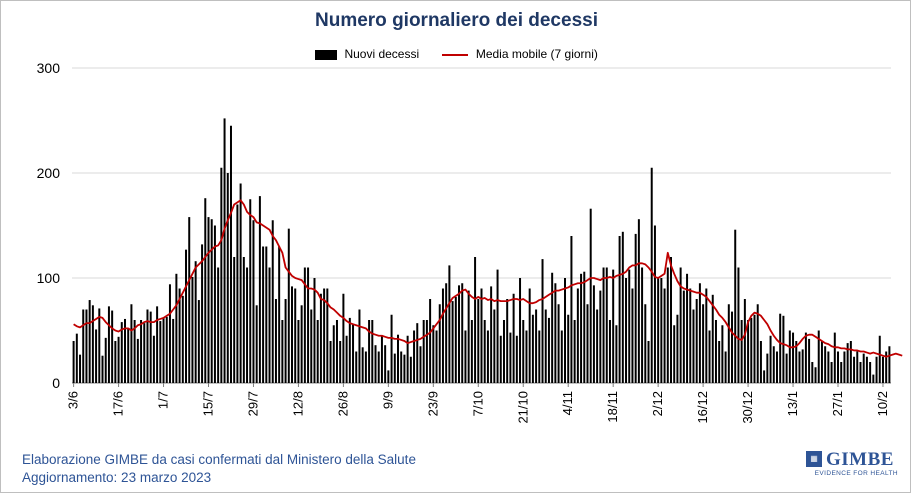 This screenshot has width=913, height=495. What do you see at coordinates (860, 459) in the screenshot?
I see `logo-name: GIMBE` at bounding box center [860, 459].